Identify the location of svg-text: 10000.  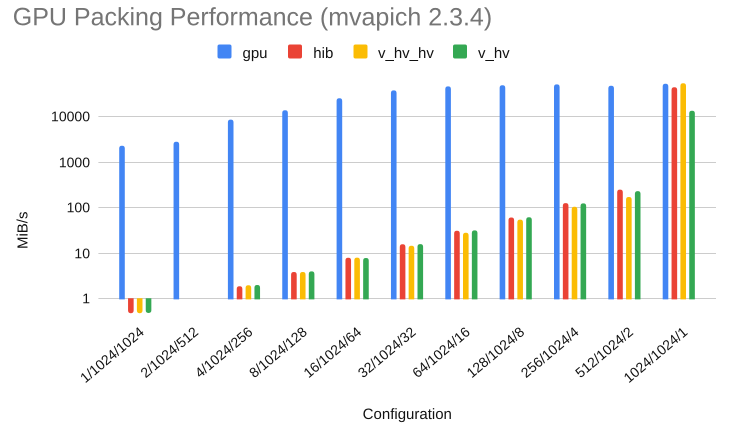
(70, 116).